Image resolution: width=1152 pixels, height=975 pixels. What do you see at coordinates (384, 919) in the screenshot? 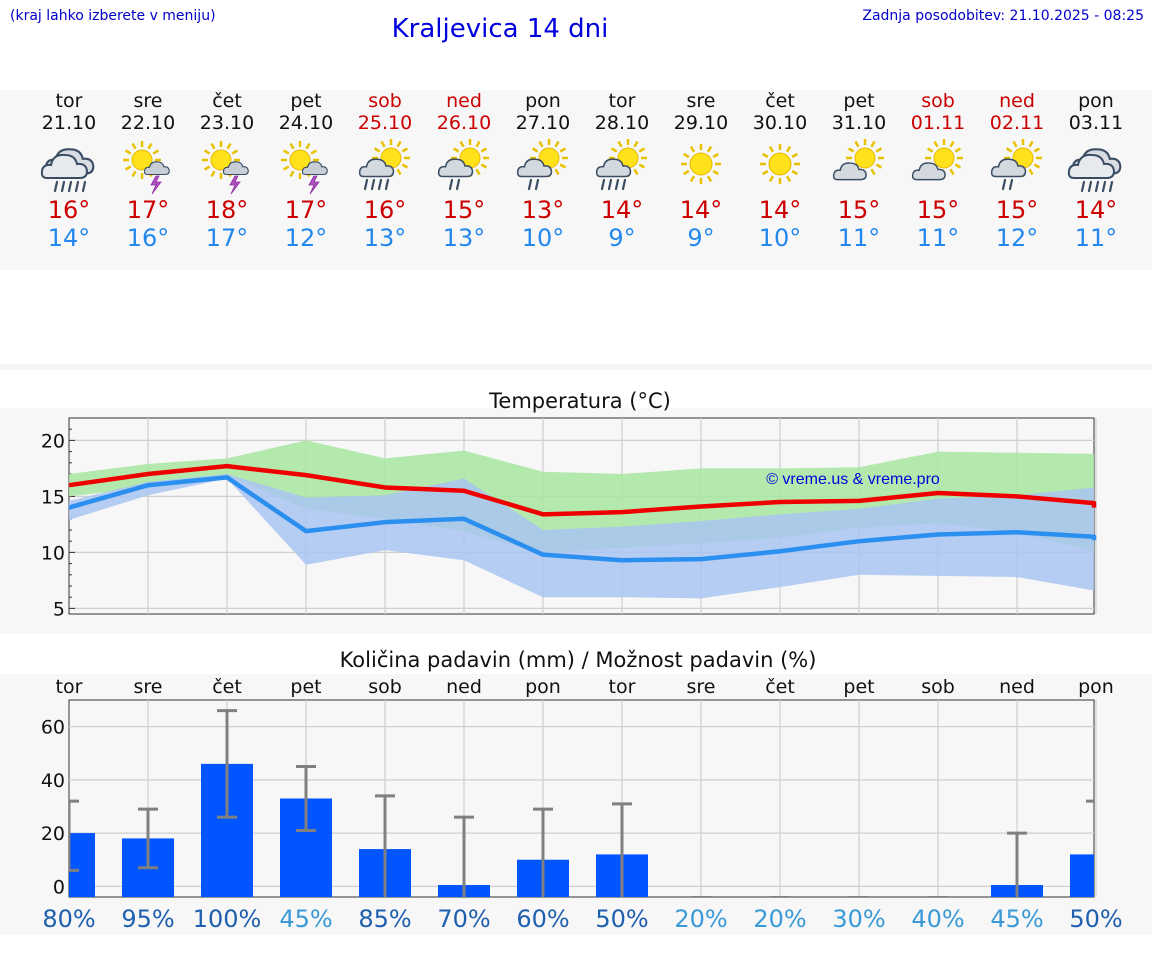
I see `precip-probability: 85%` at bounding box center [384, 919].